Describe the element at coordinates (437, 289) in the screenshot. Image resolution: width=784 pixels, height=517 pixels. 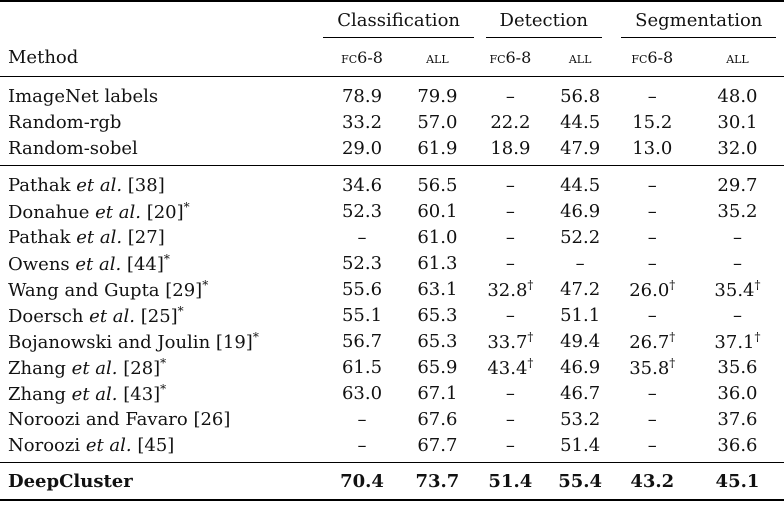
I see `cell-value: 63.1` at that location.